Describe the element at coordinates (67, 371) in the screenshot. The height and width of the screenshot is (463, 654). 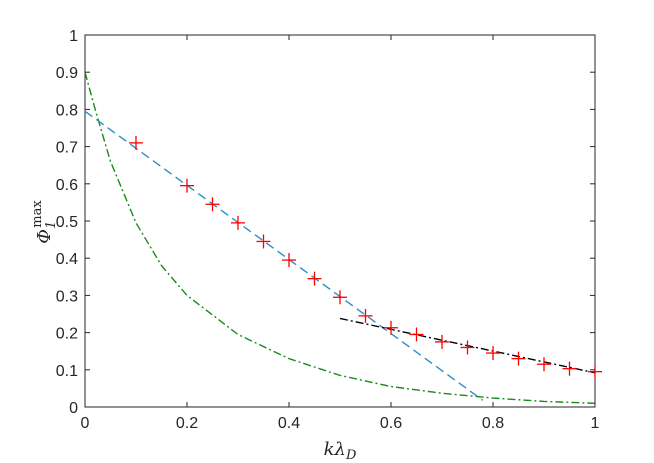
I see `y-tick-label: 0.1` at that location.